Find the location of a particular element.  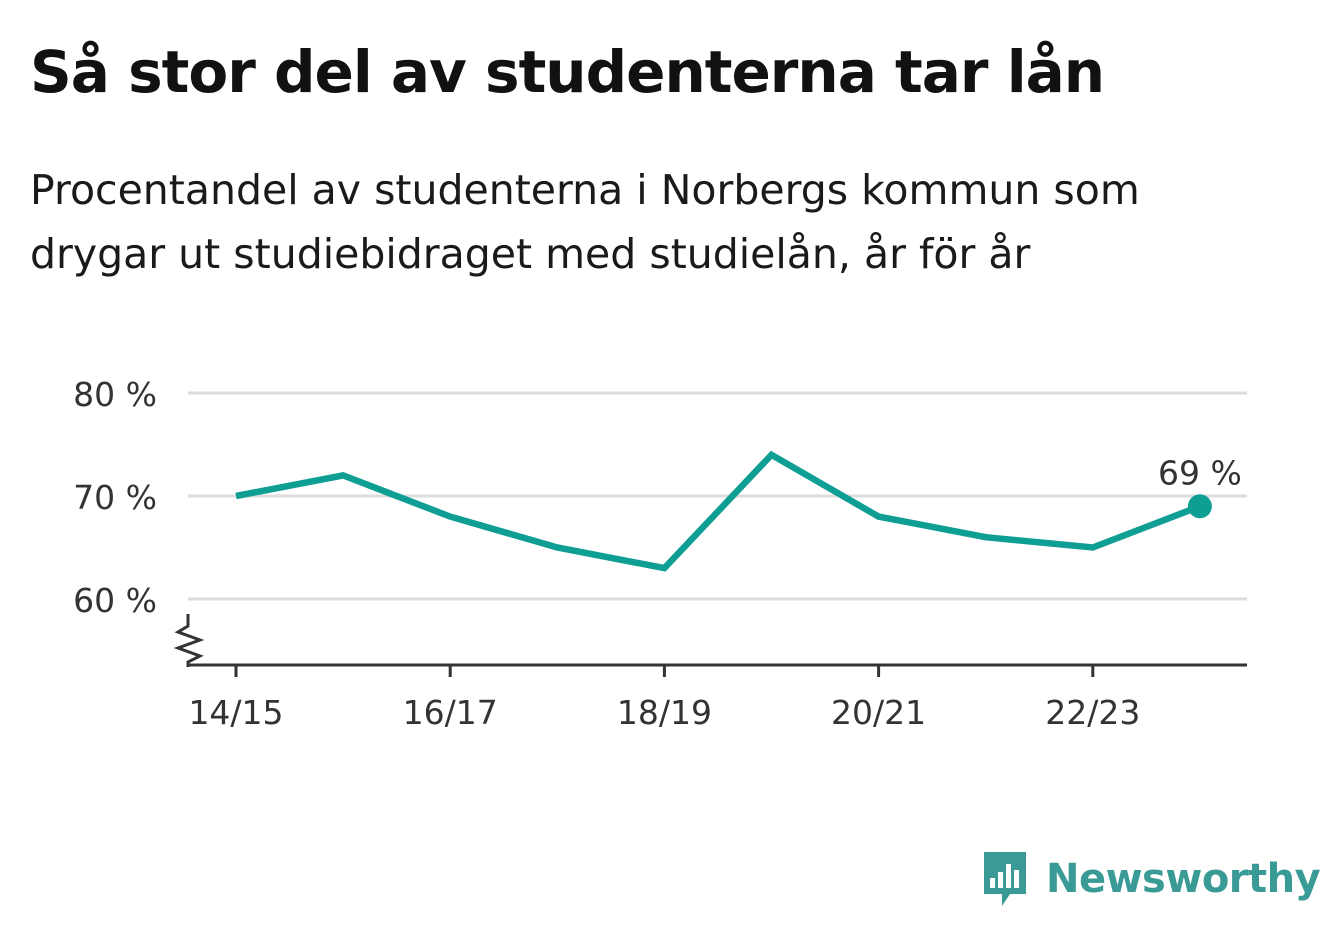

chart-title: Så stor del av studenterna tar lån is located at coordinates (567, 72).